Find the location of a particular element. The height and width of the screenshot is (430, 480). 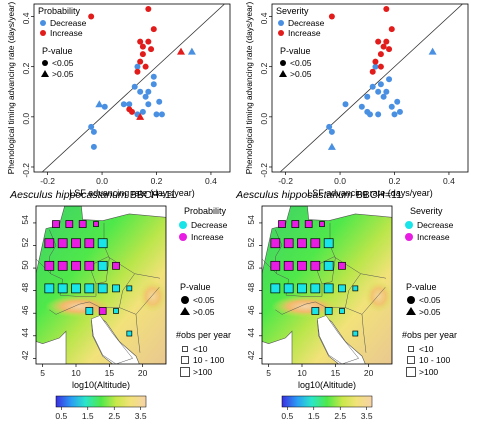

x-tick-label: 0.2 is located at coordinates (157, 181).